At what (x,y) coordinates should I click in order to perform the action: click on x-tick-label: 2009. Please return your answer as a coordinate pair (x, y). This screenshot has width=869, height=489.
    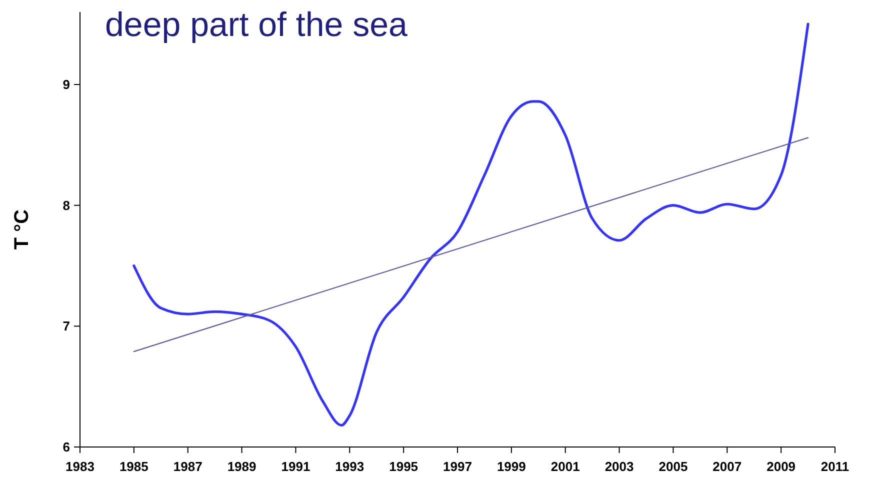
    Looking at the image, I should click on (781, 466).